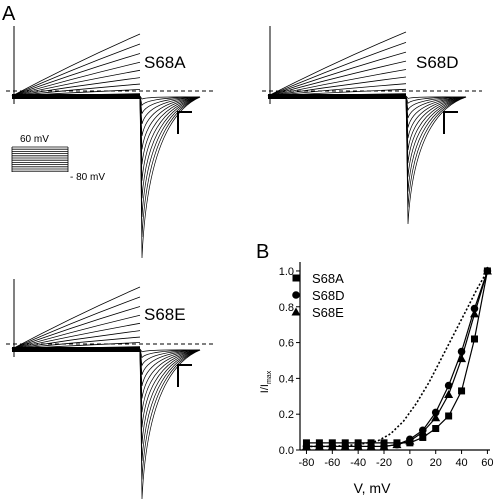 The image size is (496, 499). I want to click on legend-marker-s68d, so click(296, 295).